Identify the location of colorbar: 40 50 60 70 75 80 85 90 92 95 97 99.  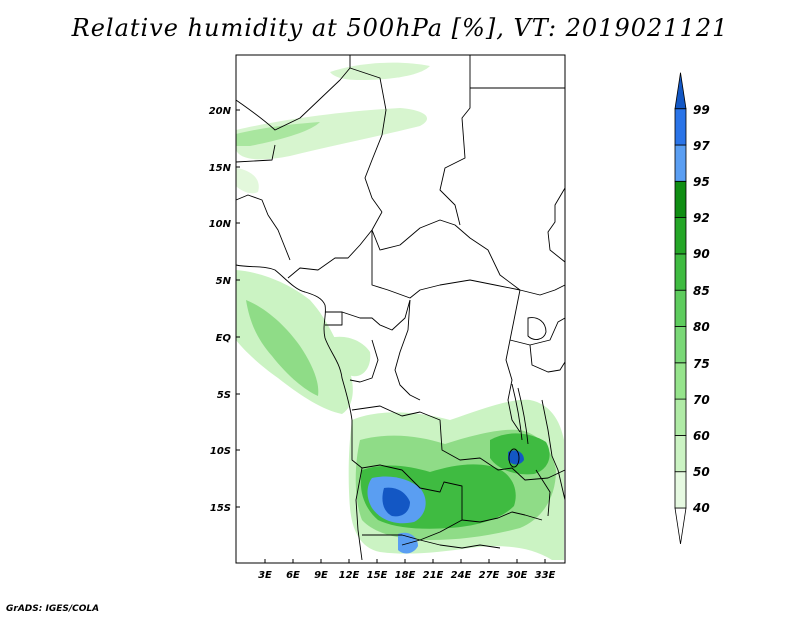
(692, 308).